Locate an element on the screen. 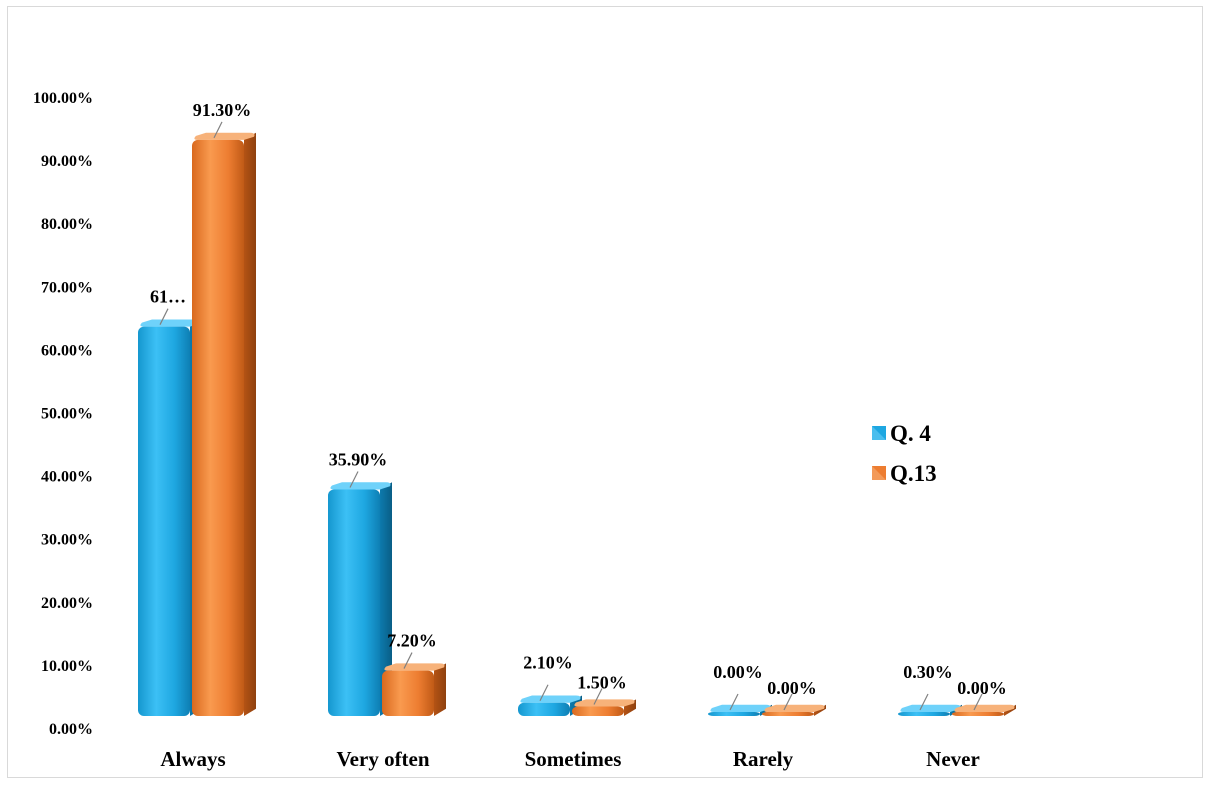  legend-label: Q.13 is located at coordinates (913, 473).